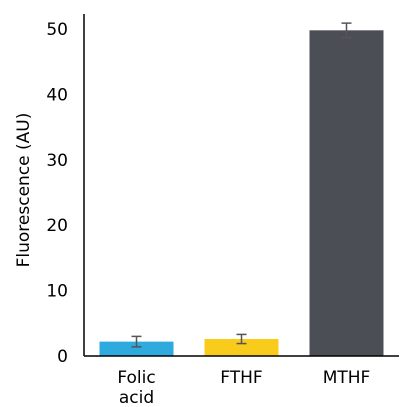  I want to click on x-axis-labels: Folic acid FTHF MTHF, so click(243, 387).